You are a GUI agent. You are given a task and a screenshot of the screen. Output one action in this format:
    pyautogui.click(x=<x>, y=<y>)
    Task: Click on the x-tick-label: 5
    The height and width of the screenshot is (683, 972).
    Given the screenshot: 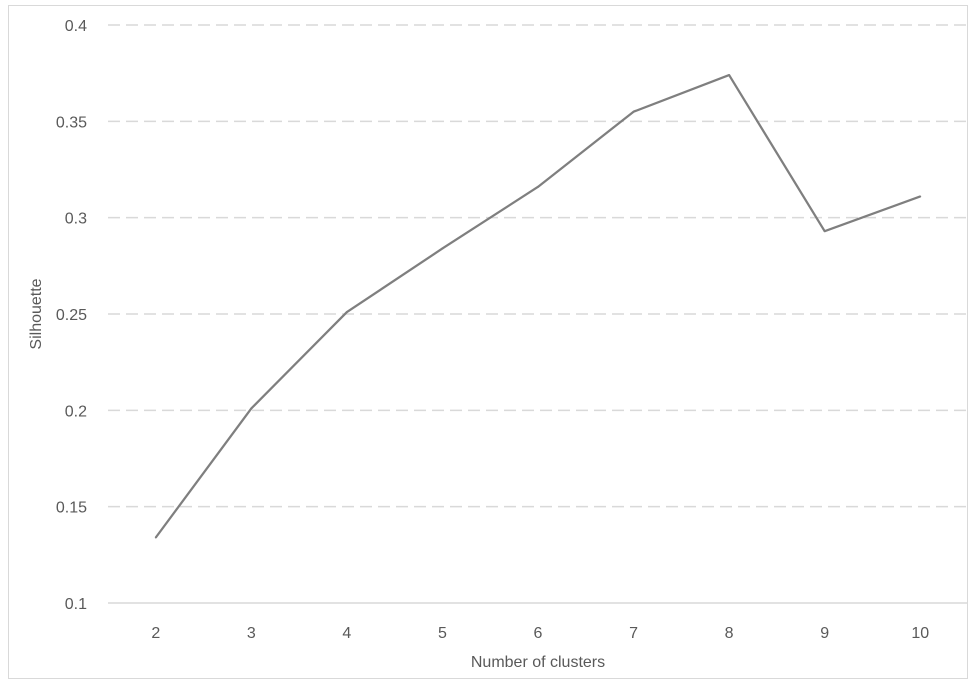 What is the action you would take?
    pyautogui.click(x=442, y=633)
    